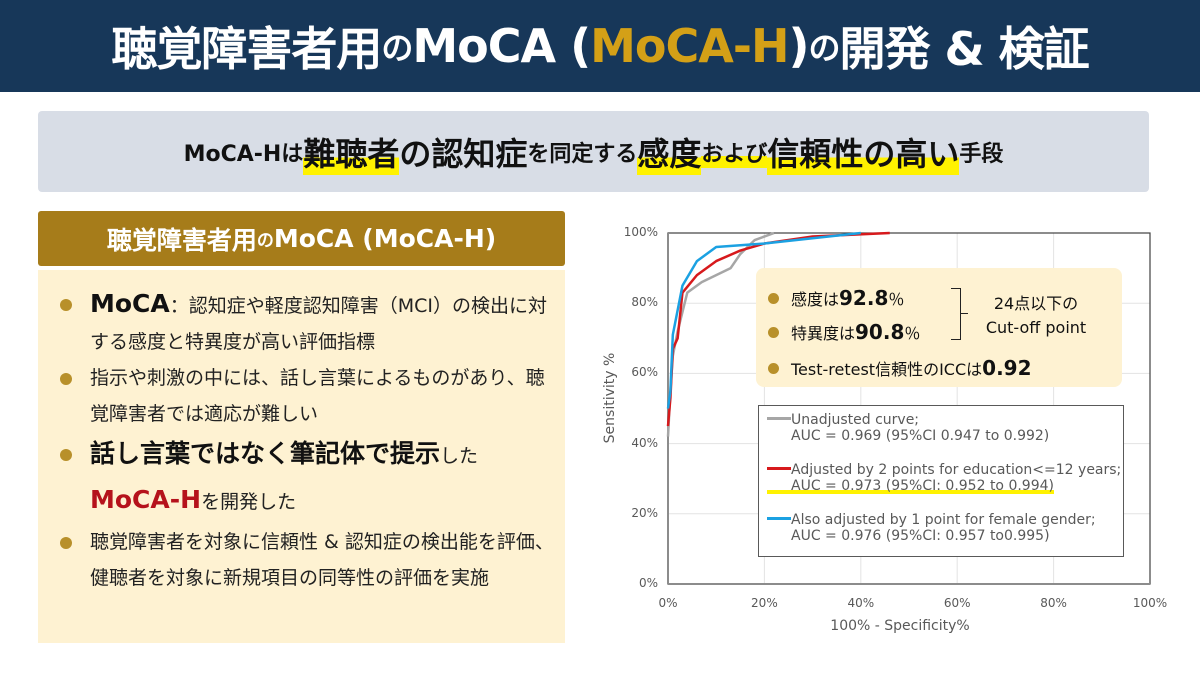  What do you see at coordinates (959, 314) in the screenshot?
I see `bracket-icon` at bounding box center [959, 314].